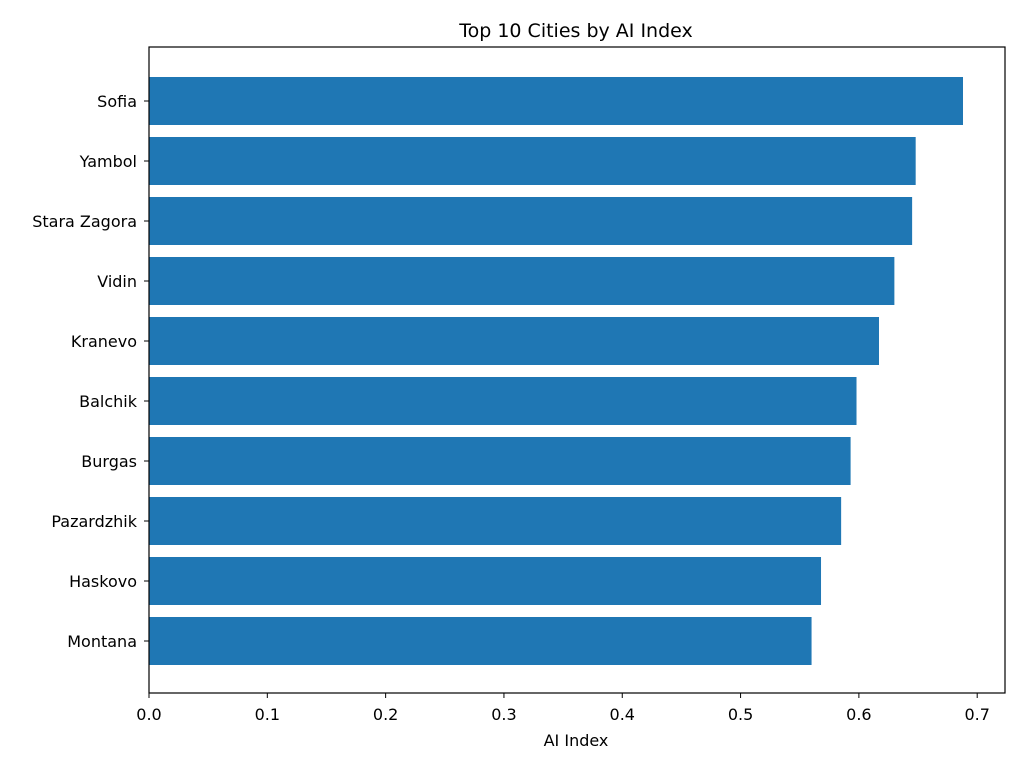 This screenshot has width=1024, height=772. What do you see at coordinates (495, 521) in the screenshot?
I see `bar-pazardzhik` at bounding box center [495, 521].